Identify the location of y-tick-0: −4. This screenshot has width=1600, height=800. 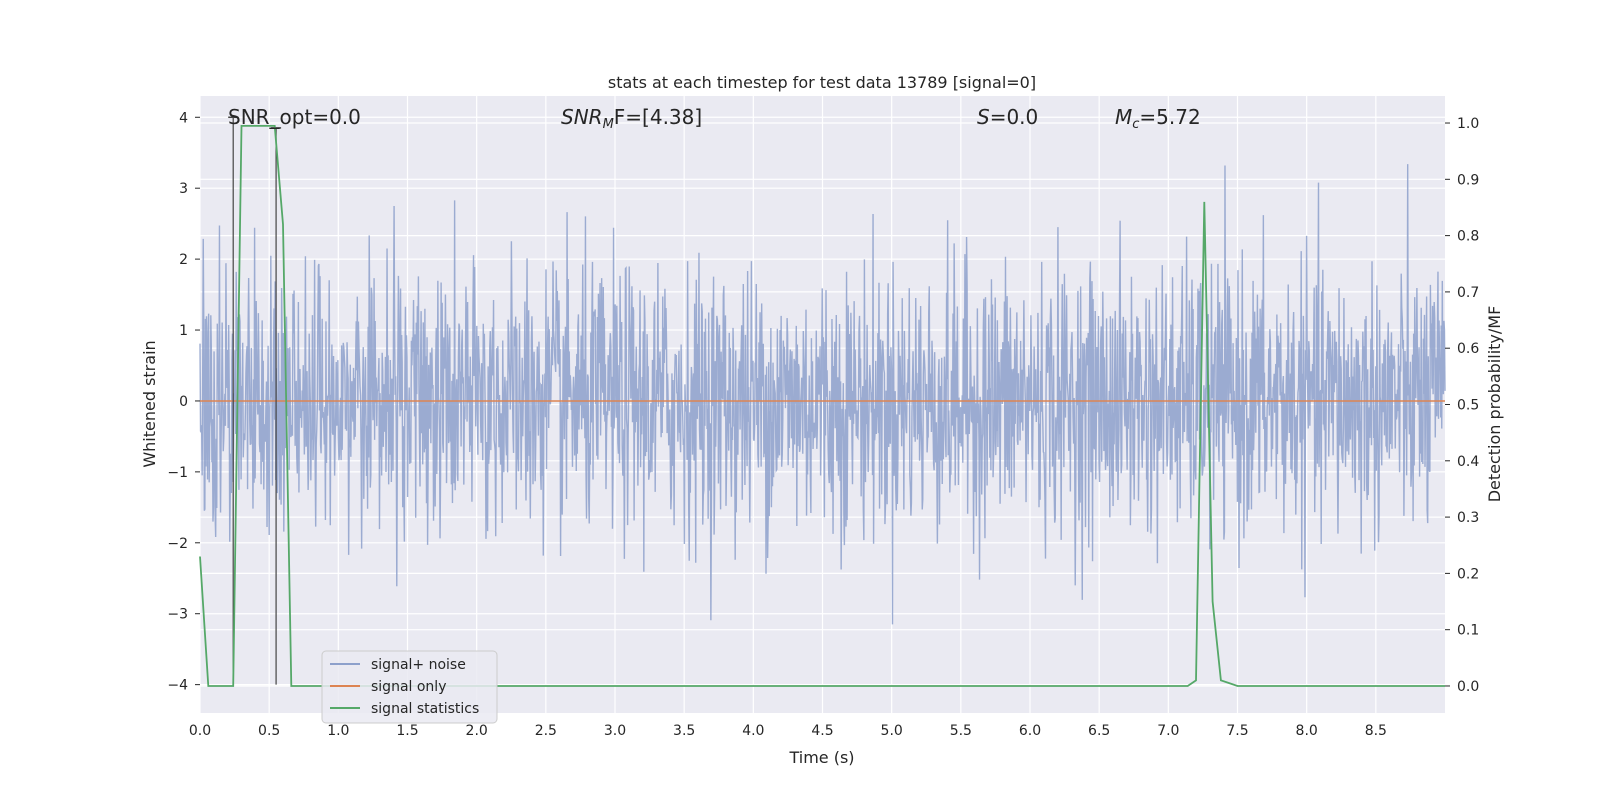
(177, 686).